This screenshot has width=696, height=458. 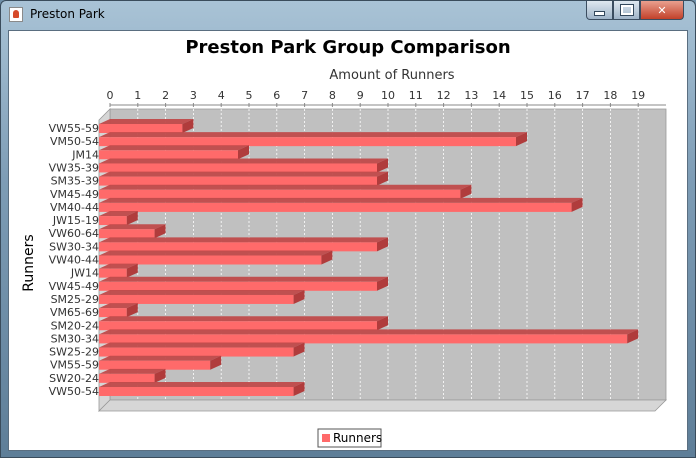 I want to click on x-tick-label: 14, so click(x=499, y=95).